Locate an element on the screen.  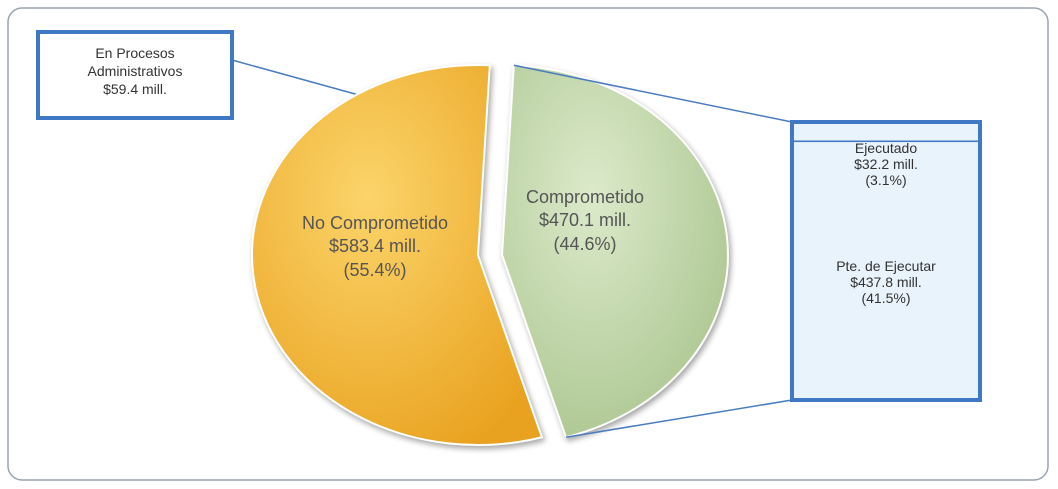
value-label: (55.4%) is located at coordinates (375, 269).